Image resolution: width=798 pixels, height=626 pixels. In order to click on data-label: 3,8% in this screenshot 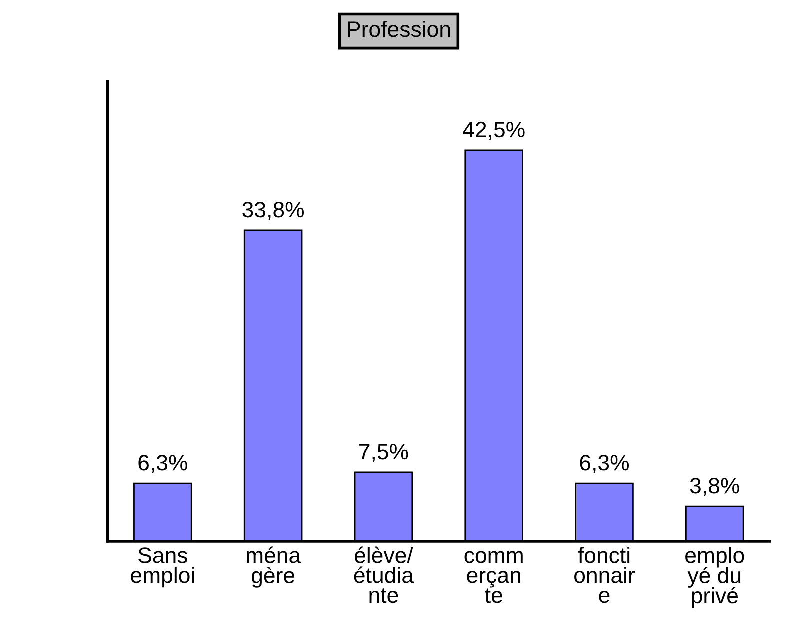, I will do `click(715, 487)`.